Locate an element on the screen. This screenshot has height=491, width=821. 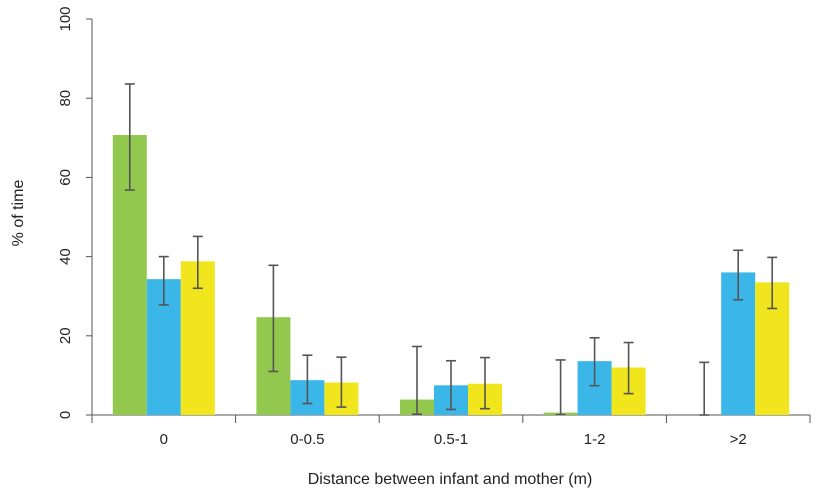
x-tick-label: 1-2 is located at coordinates (595, 439).